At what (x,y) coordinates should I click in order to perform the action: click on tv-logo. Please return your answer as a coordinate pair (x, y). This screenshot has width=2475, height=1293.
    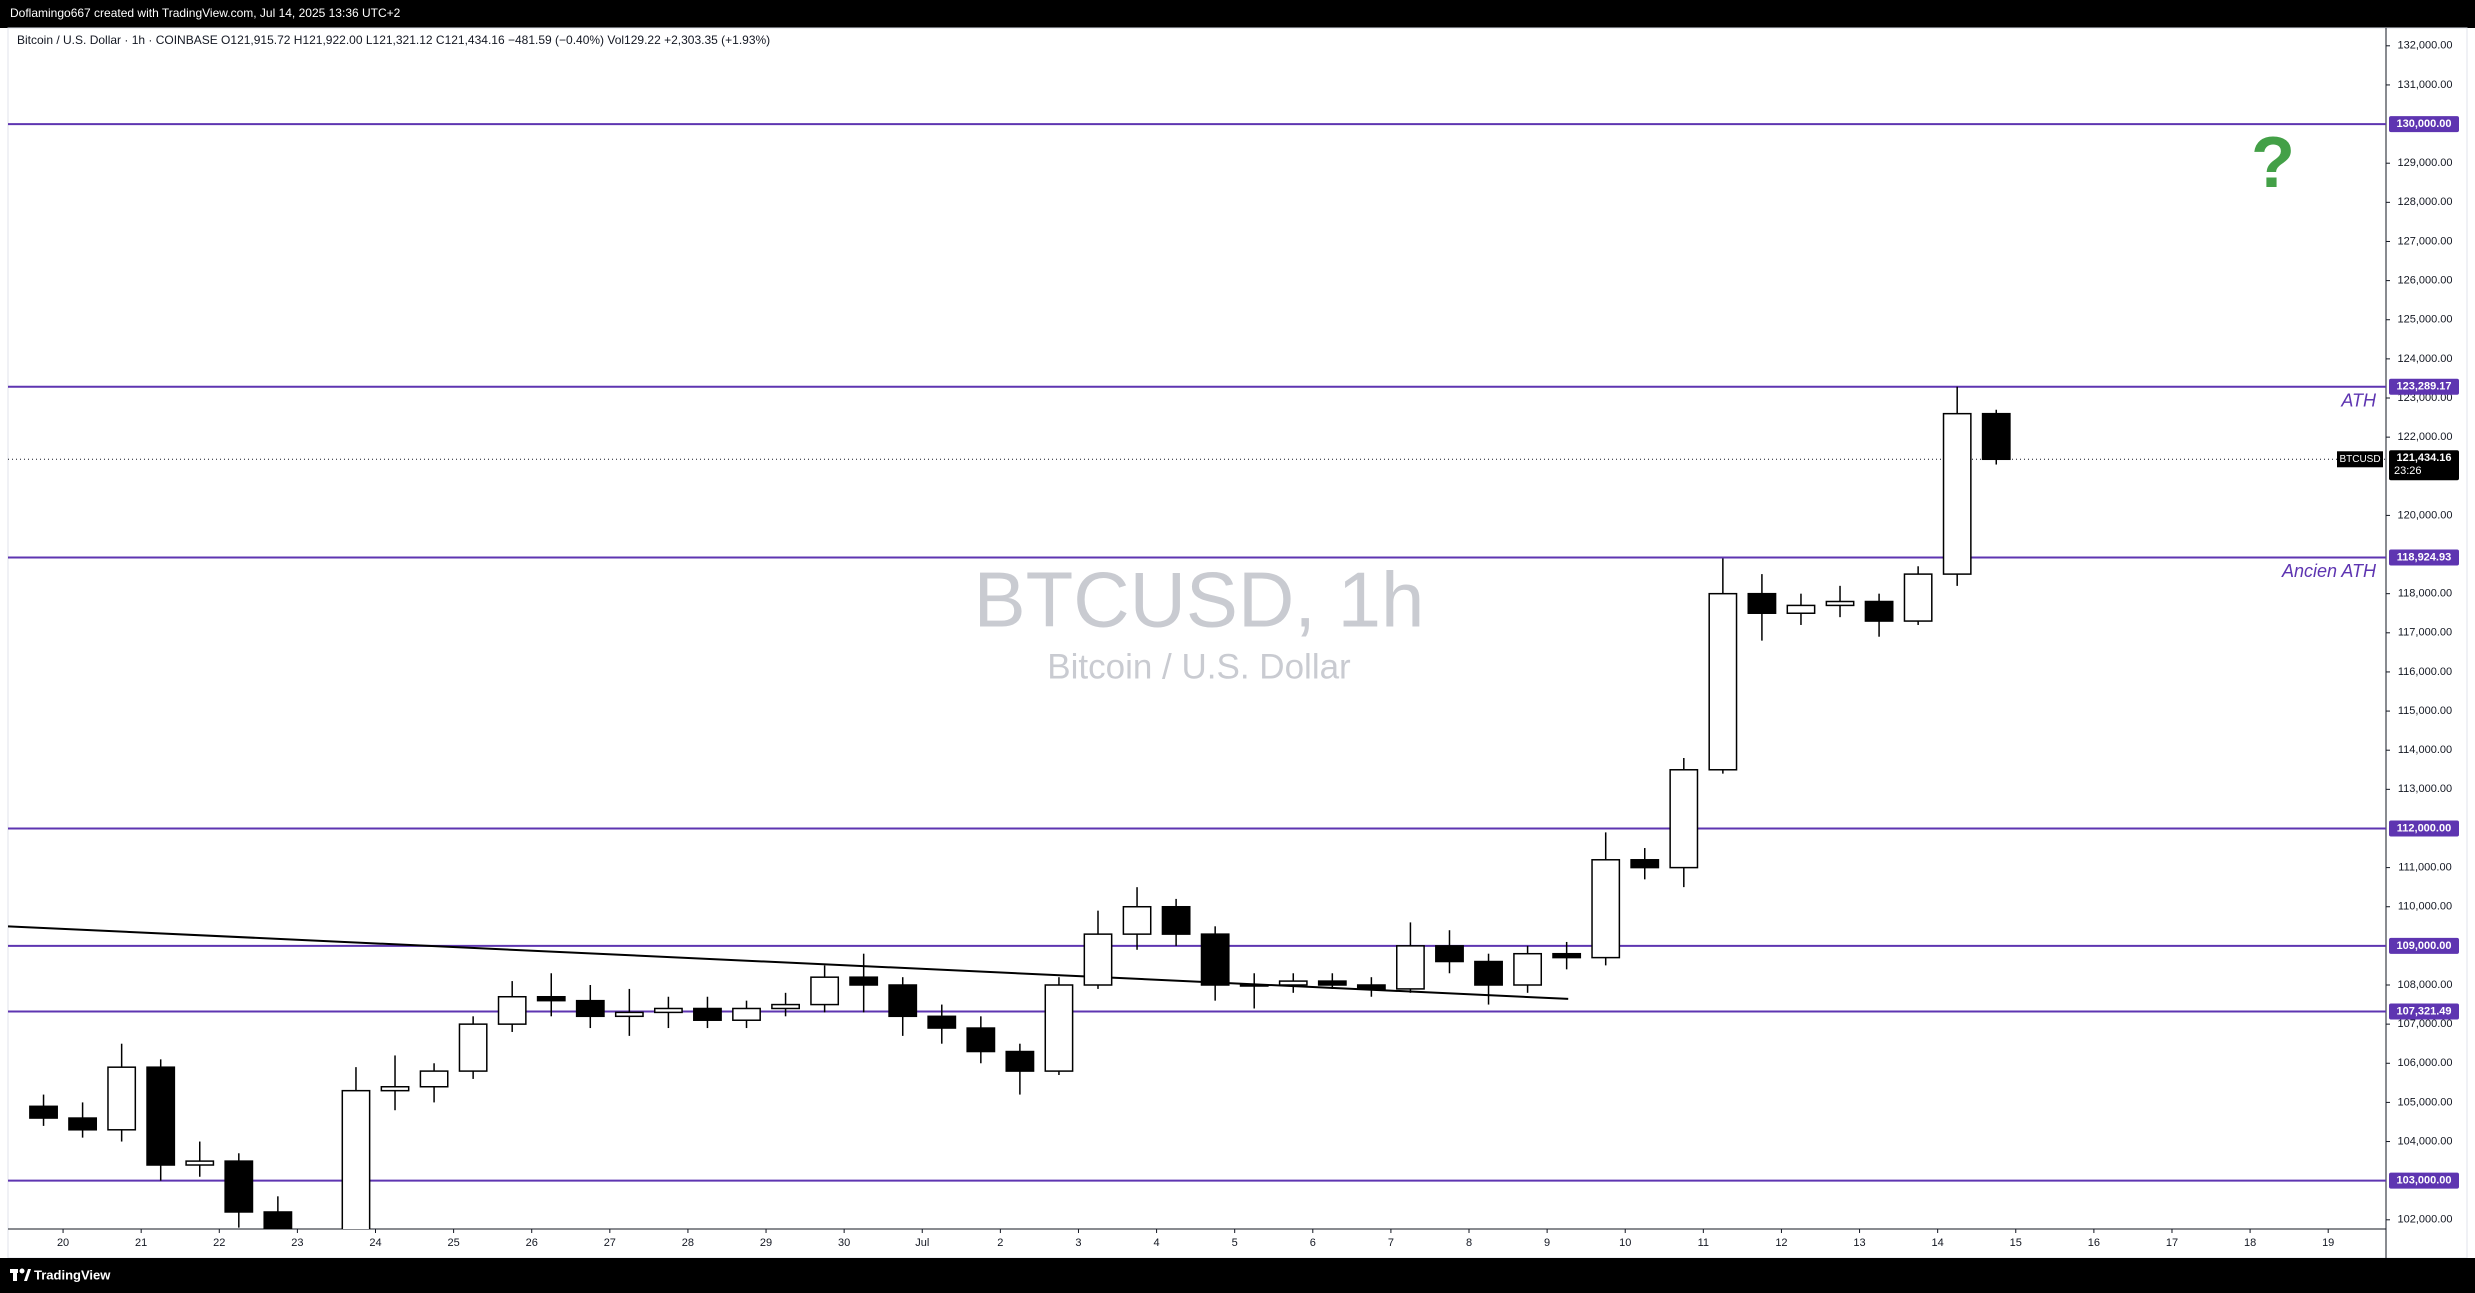
    Looking at the image, I should click on (20, 1274).